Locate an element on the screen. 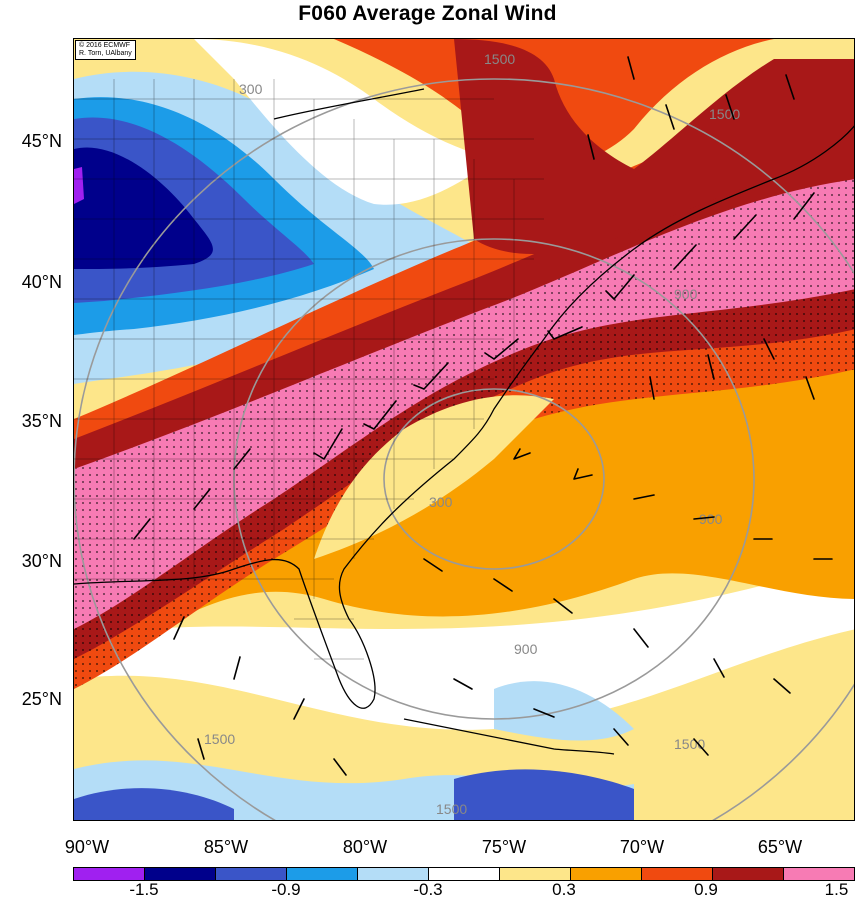 The image size is (855, 900). colorbar is located at coordinates (464, 874).